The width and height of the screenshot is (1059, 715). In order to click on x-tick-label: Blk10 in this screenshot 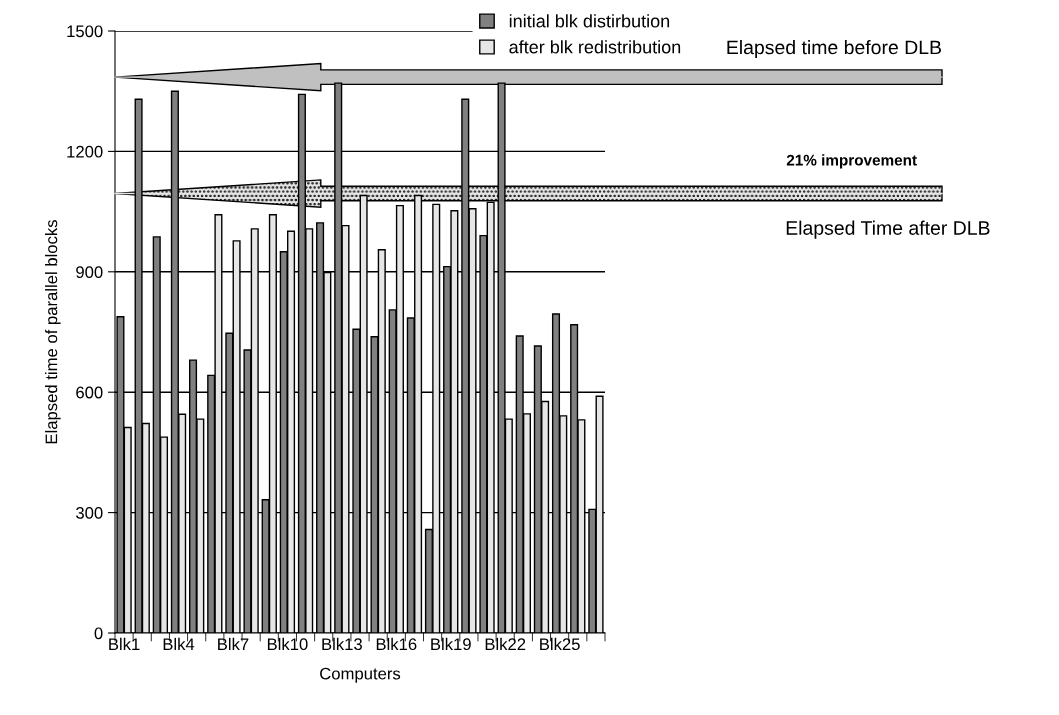, I will do `click(287, 644)`.